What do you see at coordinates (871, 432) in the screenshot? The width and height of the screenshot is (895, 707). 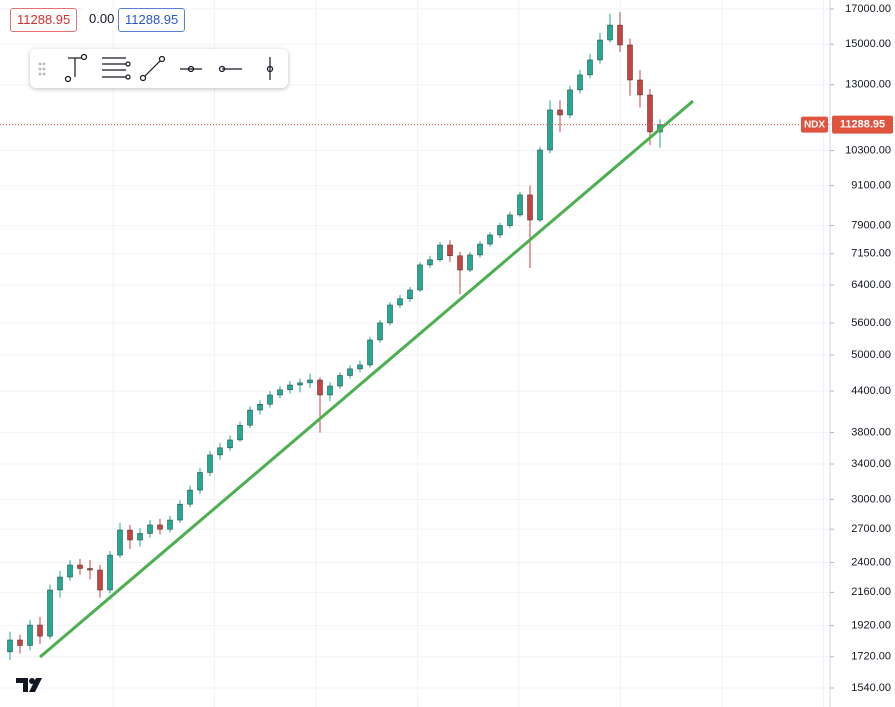 I see `y-tick-label: 3800.00` at bounding box center [871, 432].